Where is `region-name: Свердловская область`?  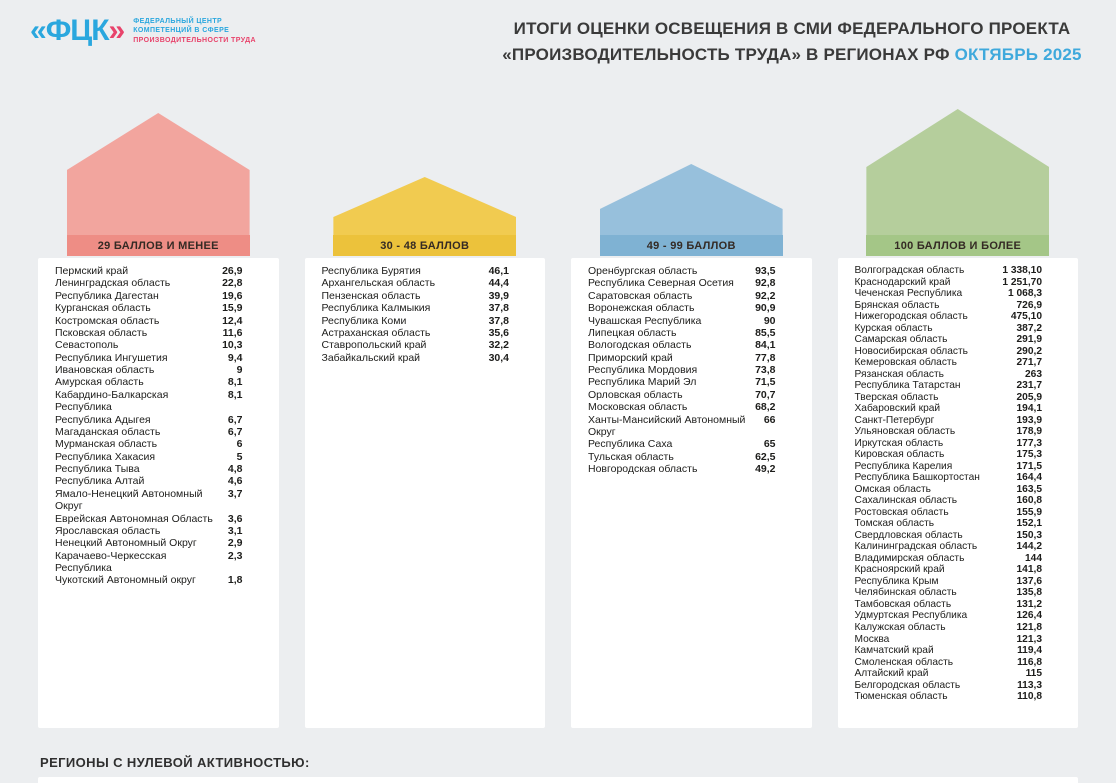
region-name: Свердловская область is located at coordinates (908, 535).